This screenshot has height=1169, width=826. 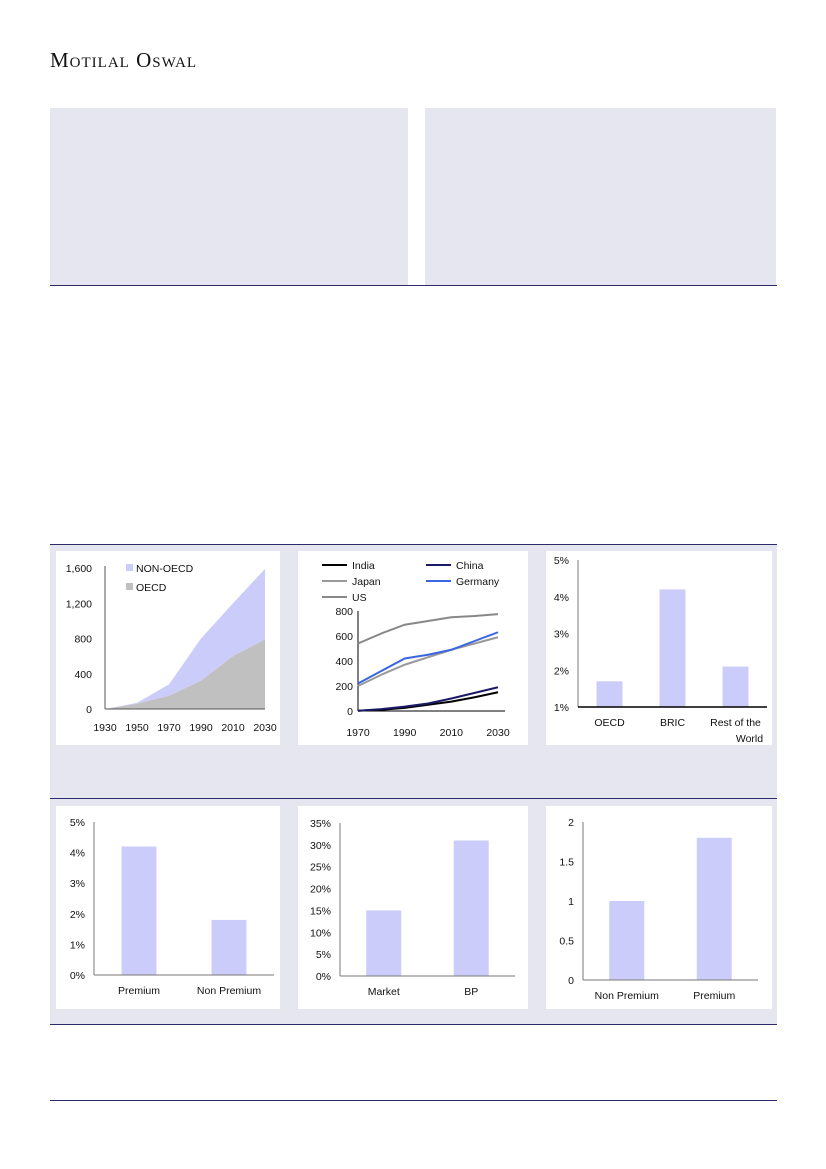 What do you see at coordinates (428, 701) in the screenshot?
I see `series-line-india` at bounding box center [428, 701].